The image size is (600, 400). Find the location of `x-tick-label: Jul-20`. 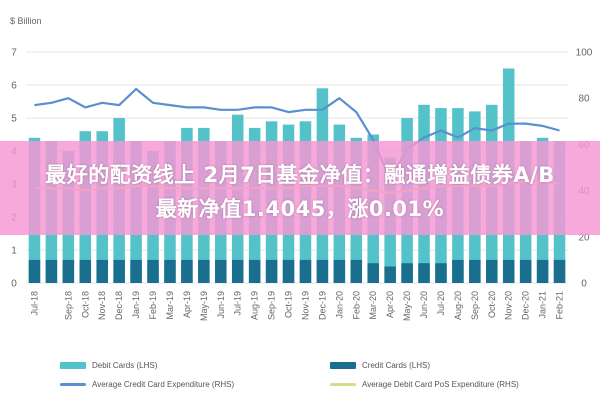

x-tick-label: Jul-20 is located at coordinates (441, 303).